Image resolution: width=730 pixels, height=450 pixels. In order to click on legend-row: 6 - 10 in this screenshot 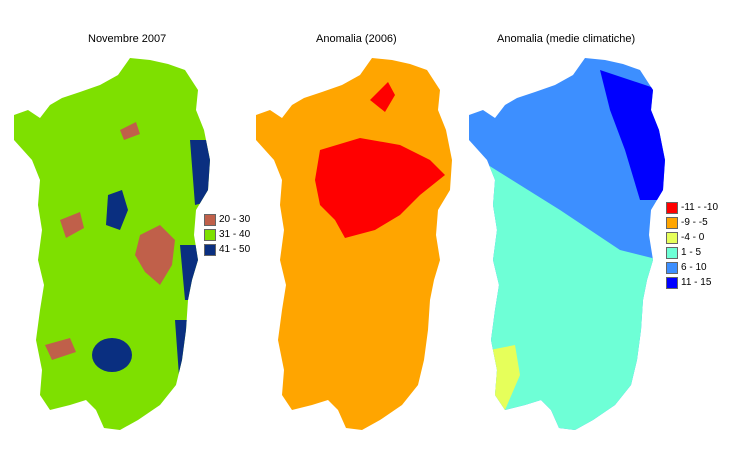, I will do `click(692, 267)`.